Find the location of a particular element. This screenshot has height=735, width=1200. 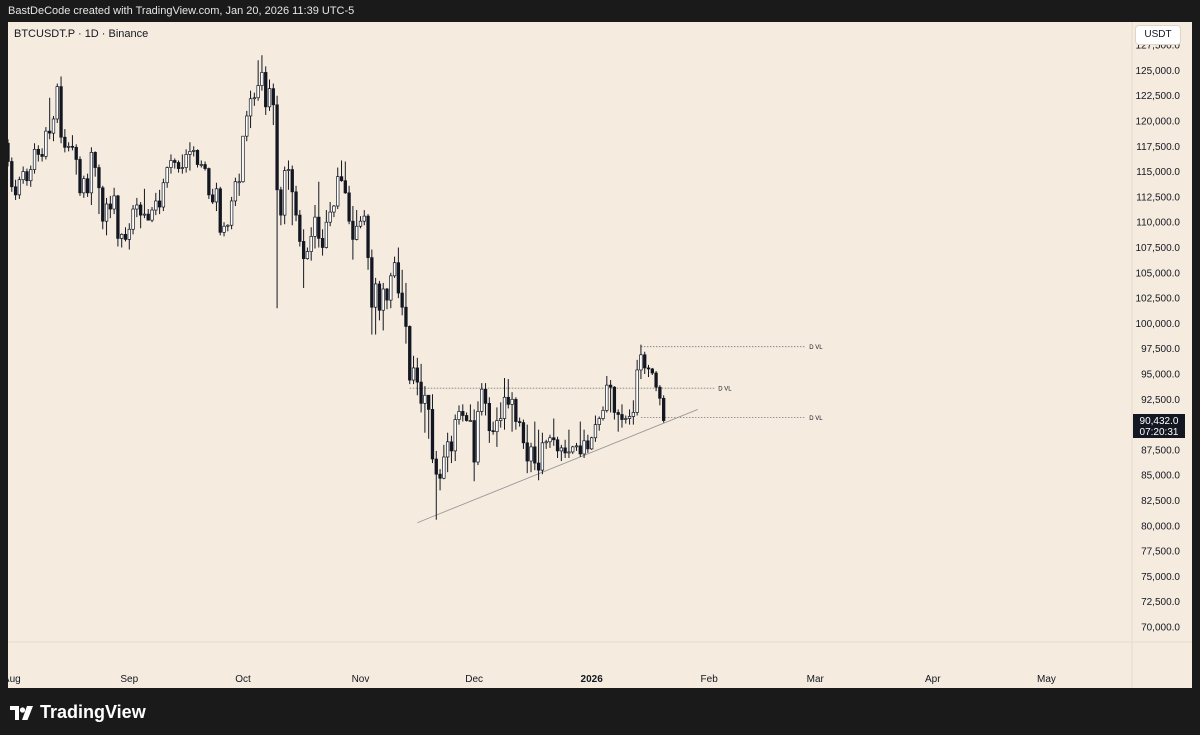

symbol-legend: BTCUSDT.P · 1D · Binance is located at coordinates (81, 34).